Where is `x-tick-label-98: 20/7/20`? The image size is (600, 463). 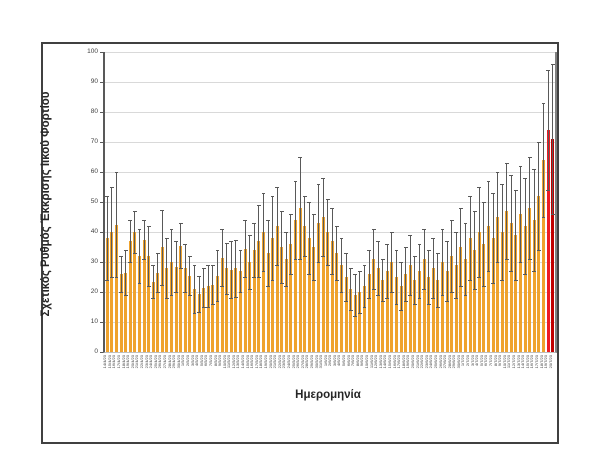
x-tick-label-98: 20/7/20 is located at coordinates (550, 362).